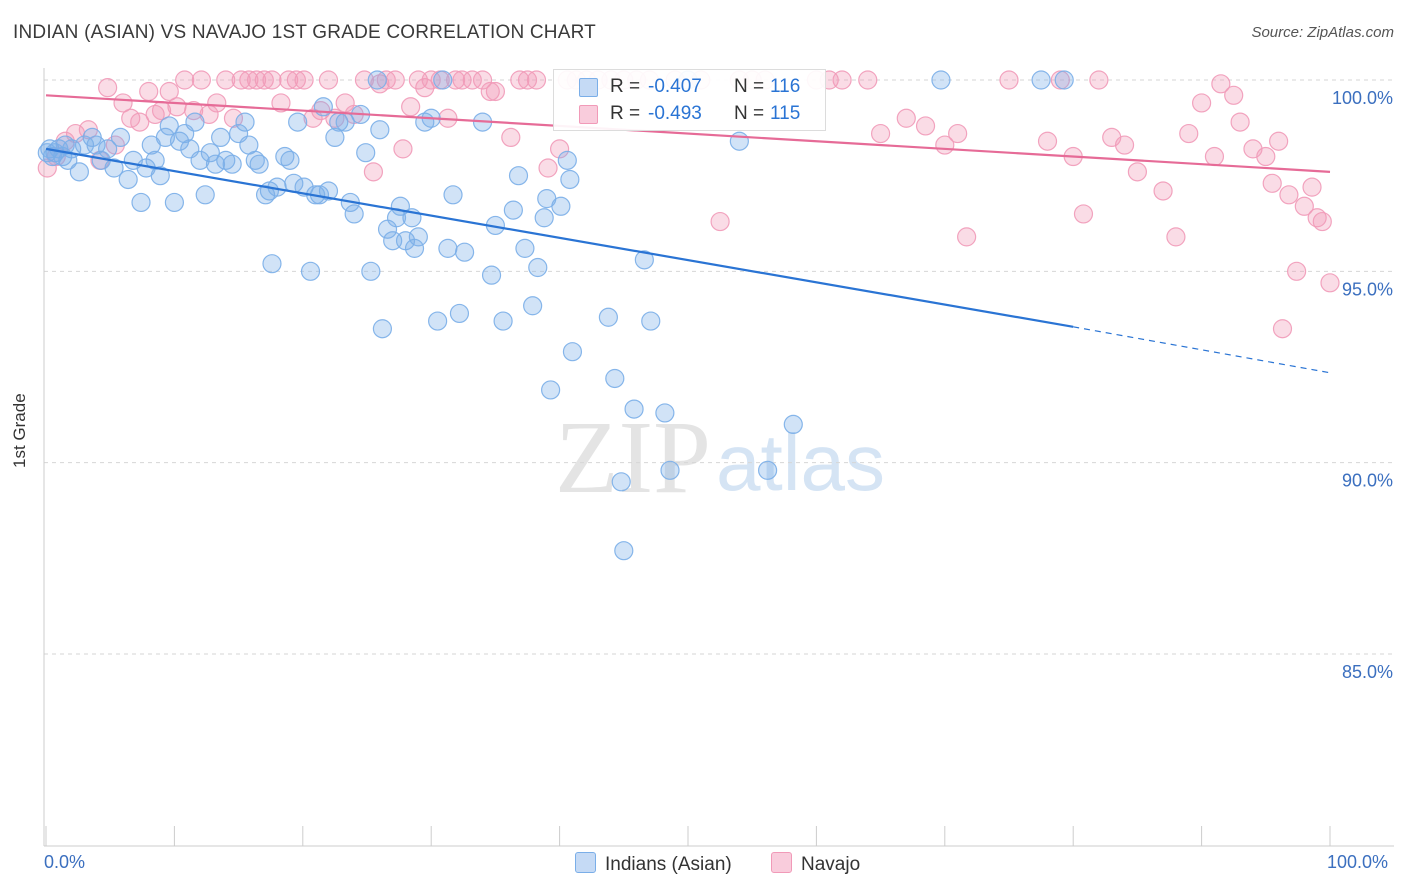 Image resolution: width=1406 pixels, height=892 pixels. Describe the element at coordinates (815, 864) in the screenshot. I see `bottom-legend-navajo: Navajo` at that location.